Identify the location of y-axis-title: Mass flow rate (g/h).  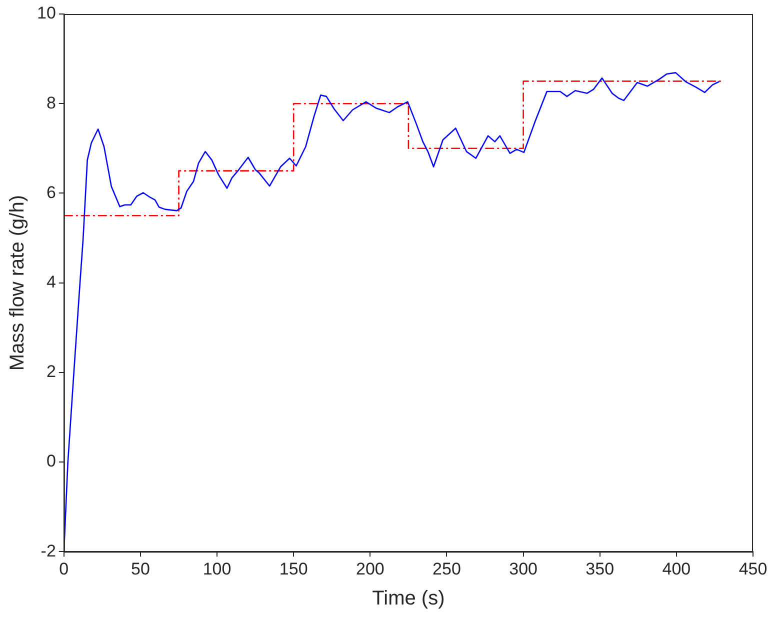
(17, 282).